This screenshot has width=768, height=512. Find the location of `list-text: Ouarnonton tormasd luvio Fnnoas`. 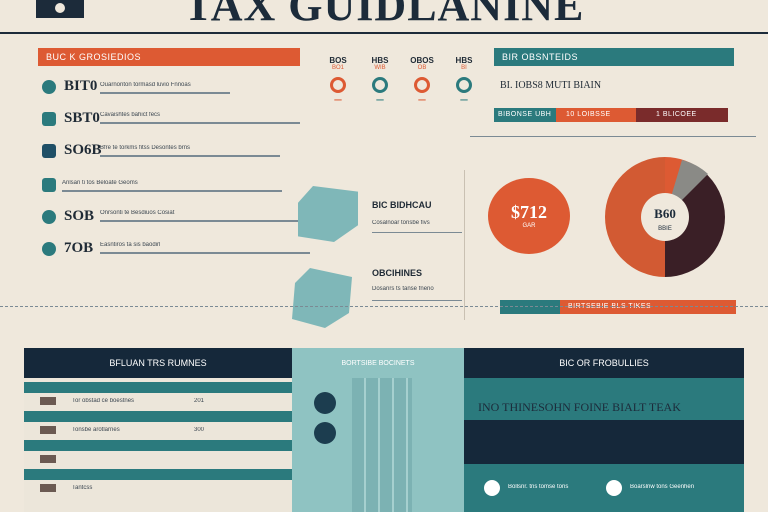

list-text: Ouarnonton tormasd luvio Fnnoas is located at coordinates (145, 85).